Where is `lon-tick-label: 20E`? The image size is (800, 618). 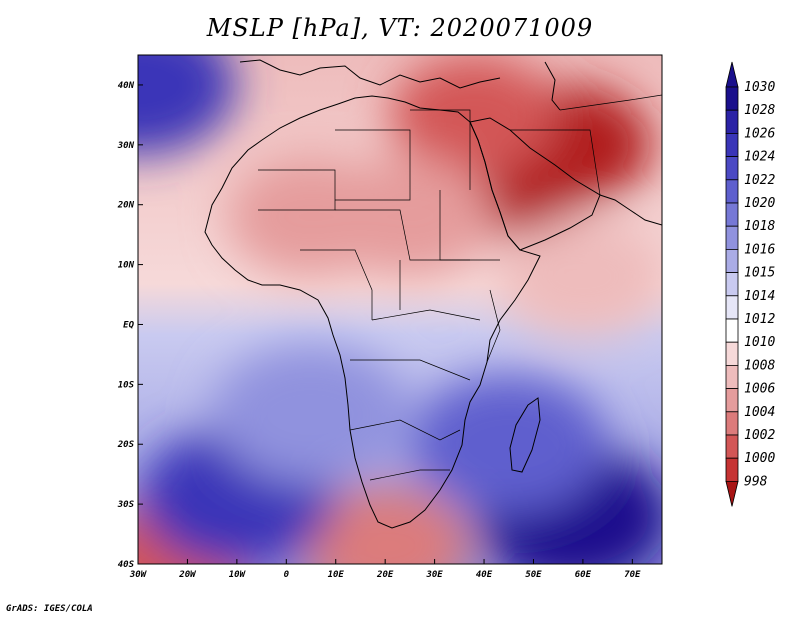 lon-tick-label: 20E is located at coordinates (385, 575).